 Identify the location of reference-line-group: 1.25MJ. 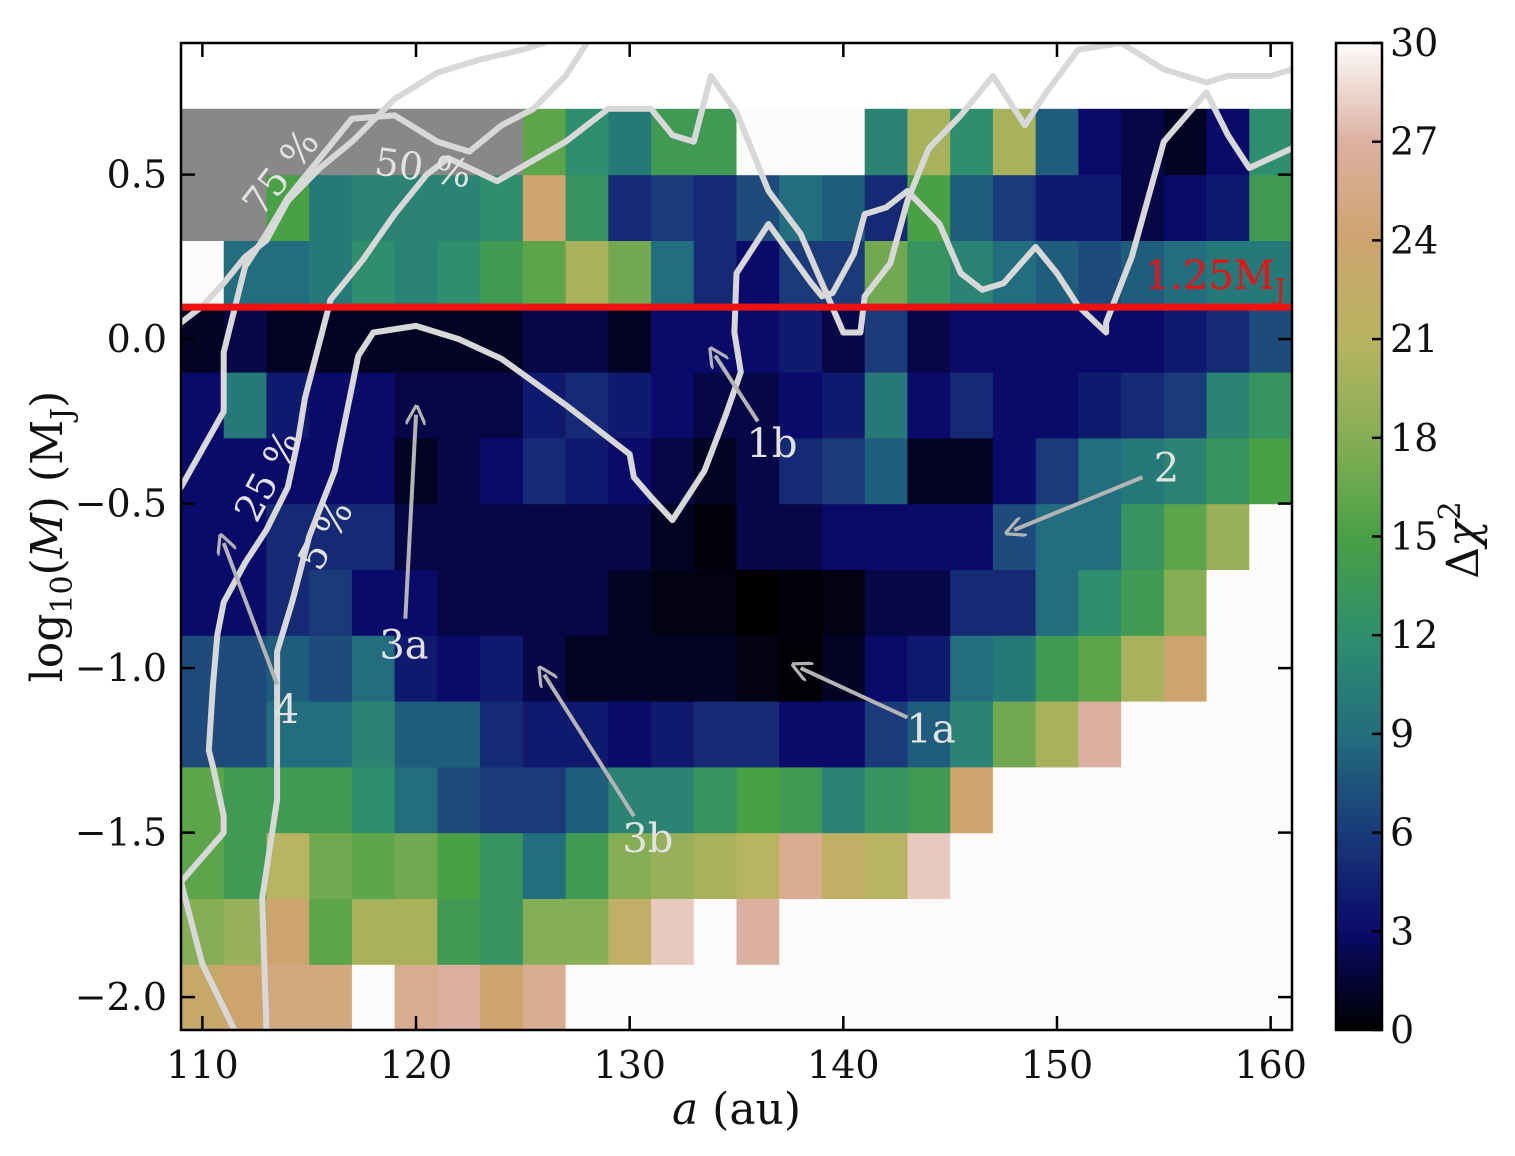
(736, 282).